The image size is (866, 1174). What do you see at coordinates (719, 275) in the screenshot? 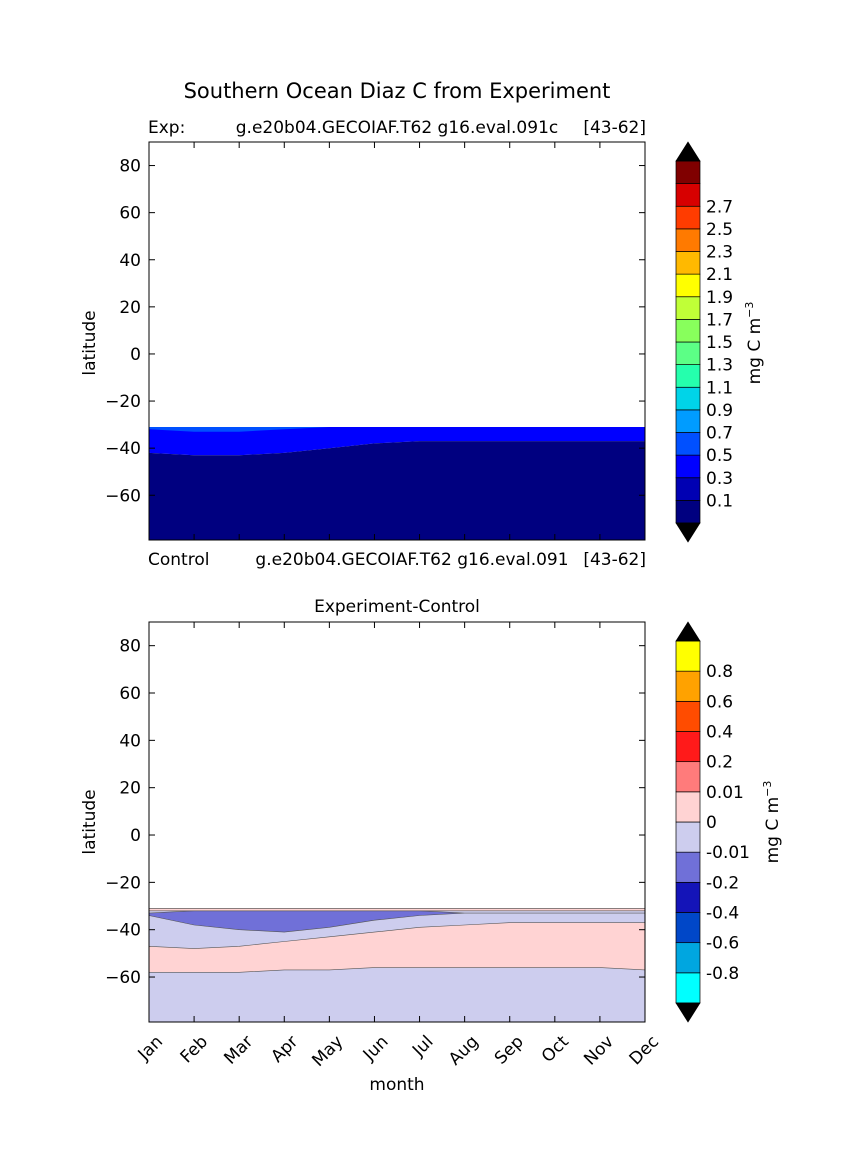
I see `colorbar-tick-label: 2.1` at bounding box center [719, 275].